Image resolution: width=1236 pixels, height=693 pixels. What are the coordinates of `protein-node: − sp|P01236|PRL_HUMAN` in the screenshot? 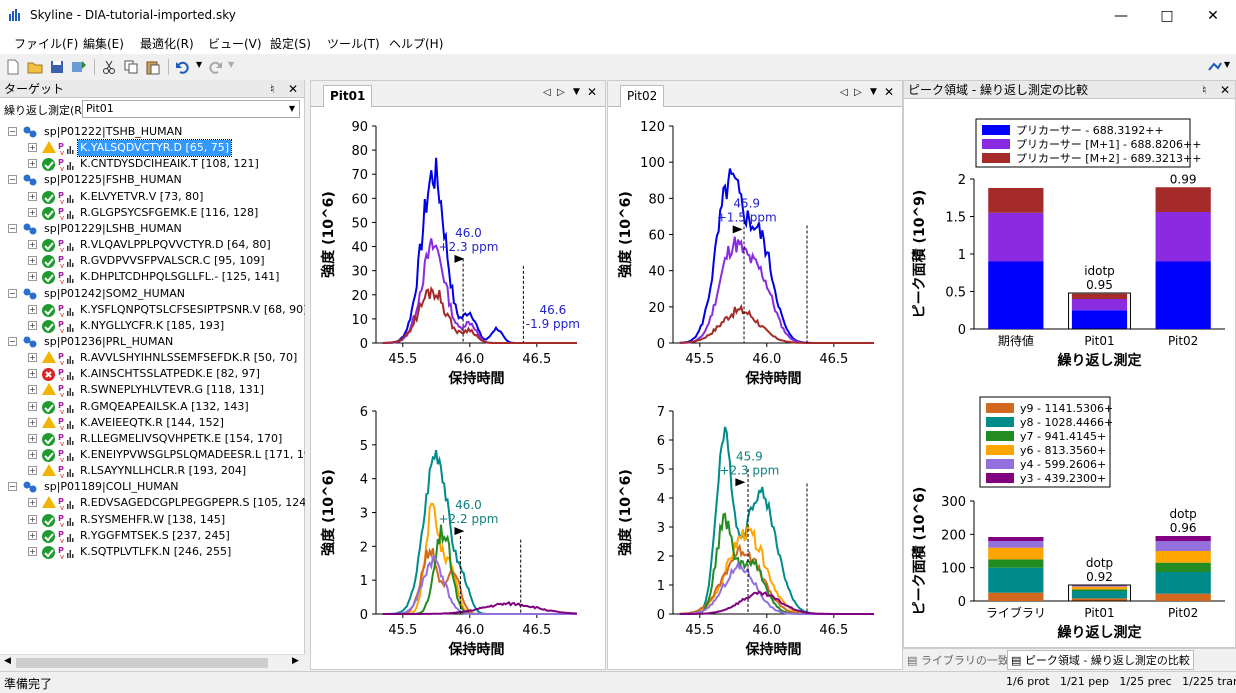 It's located at (152, 342).